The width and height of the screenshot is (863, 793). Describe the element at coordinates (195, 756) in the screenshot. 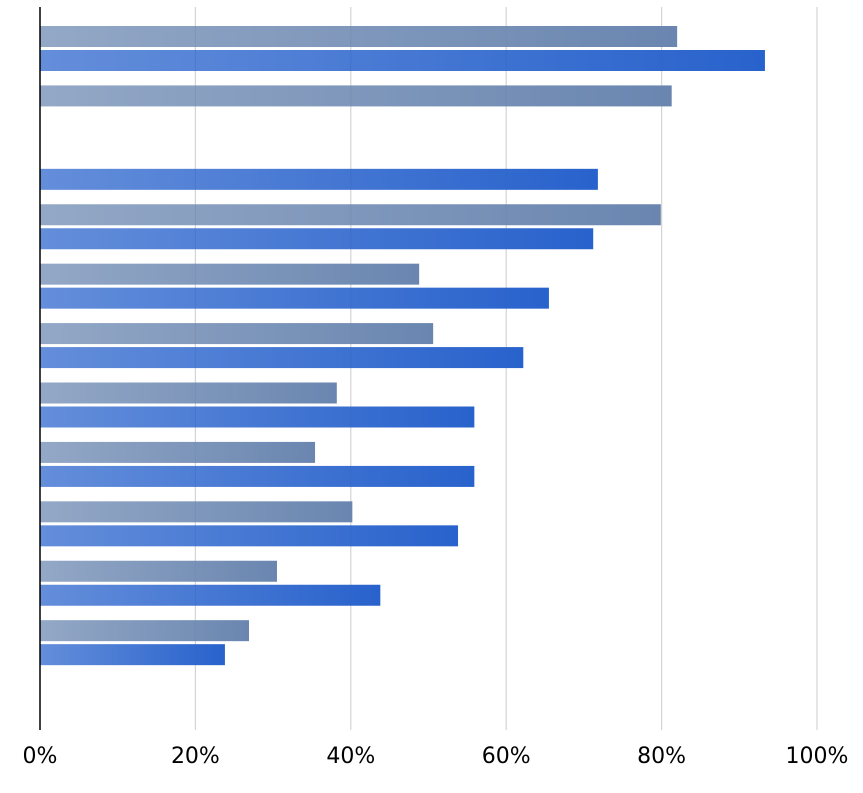

I see `x-tick-label: 20%` at that location.